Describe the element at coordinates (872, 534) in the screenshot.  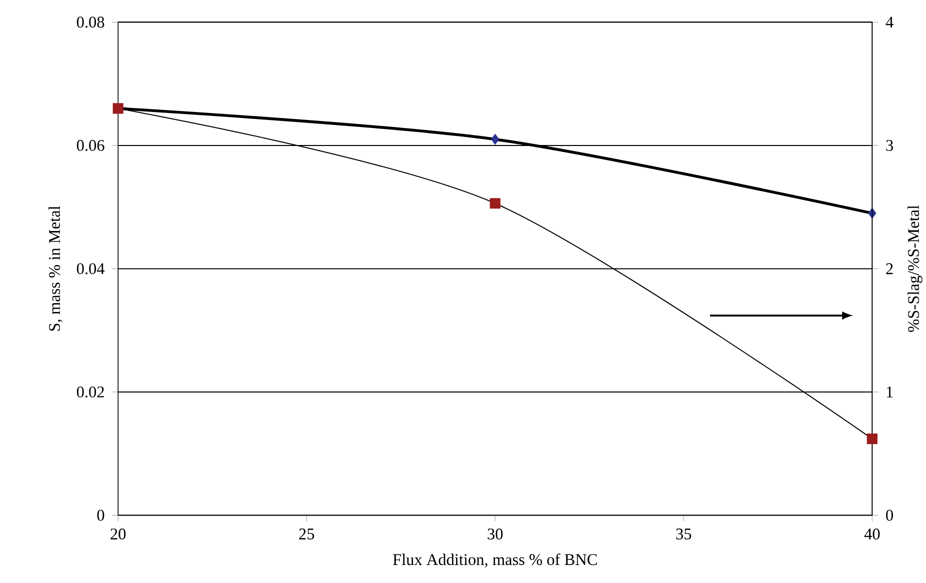
I see `x-tick-label: 40` at that location.